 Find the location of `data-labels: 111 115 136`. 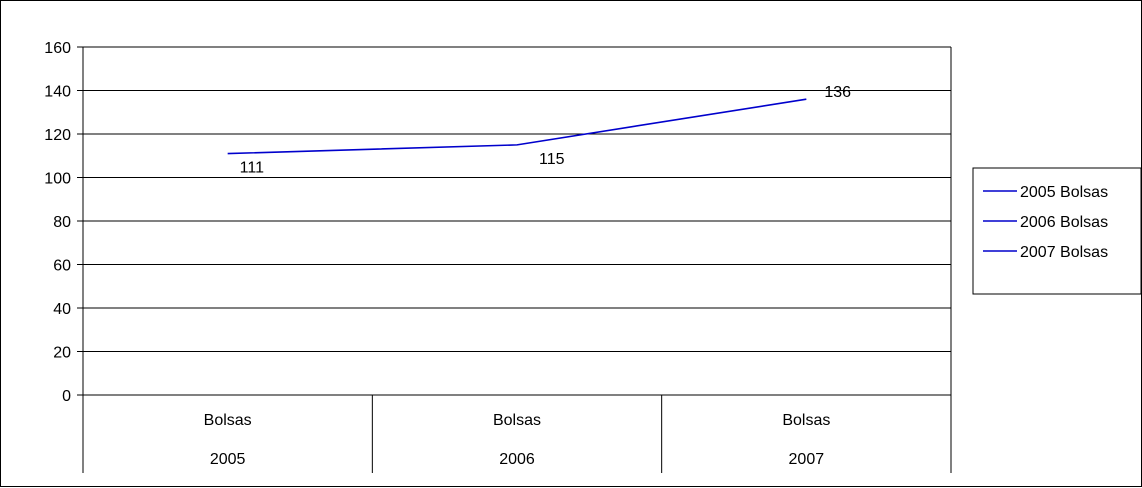

data-labels: 111 115 136 is located at coordinates (545, 130).